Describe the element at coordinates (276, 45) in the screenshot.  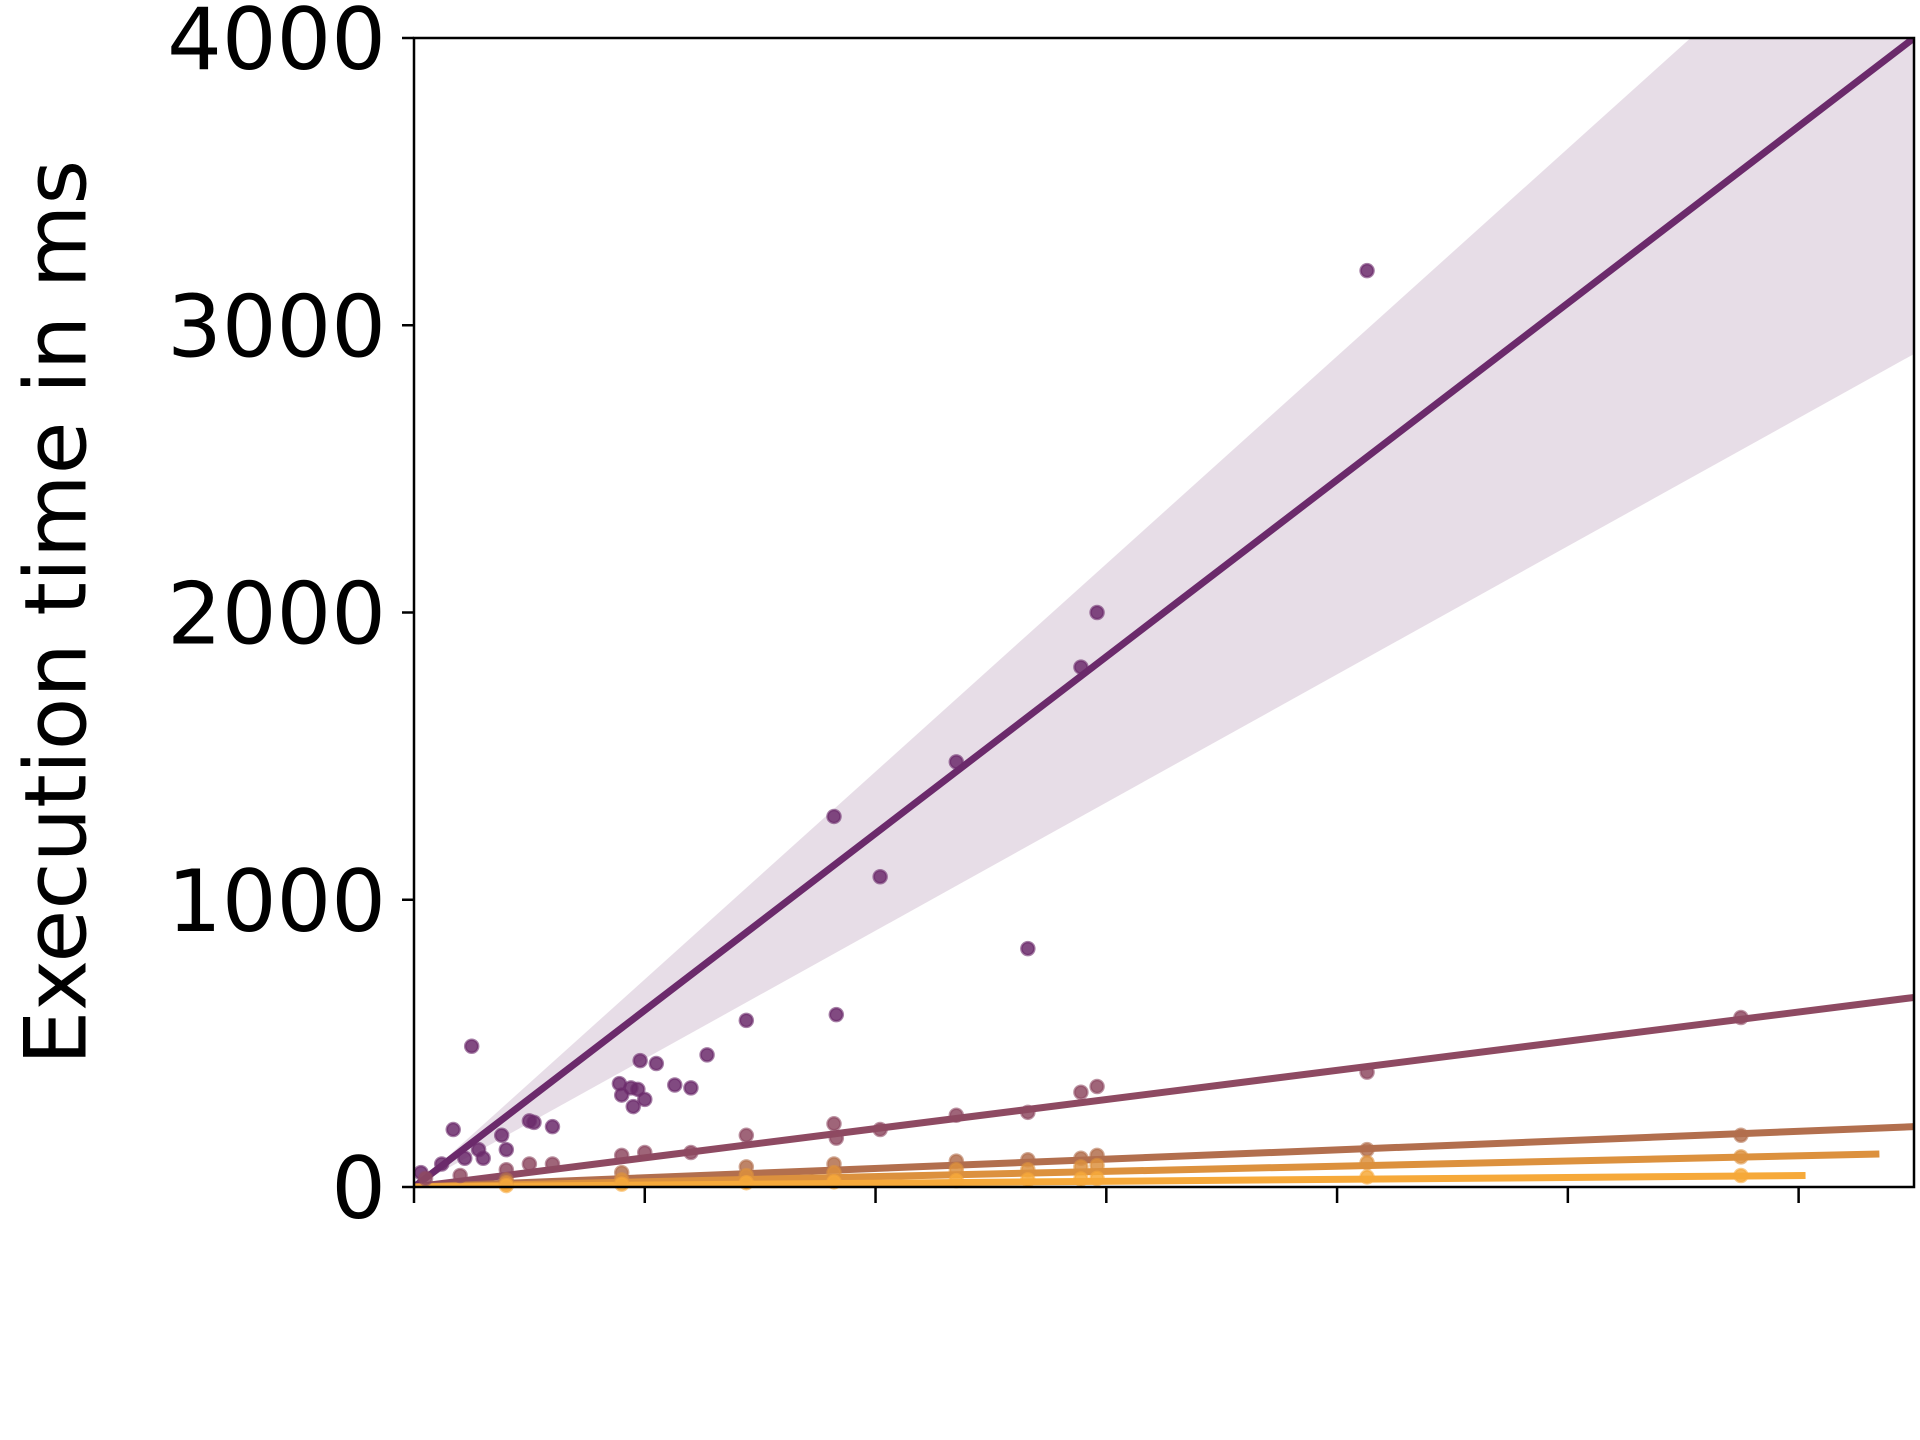
I see `y-tick-label: 4000` at that location.